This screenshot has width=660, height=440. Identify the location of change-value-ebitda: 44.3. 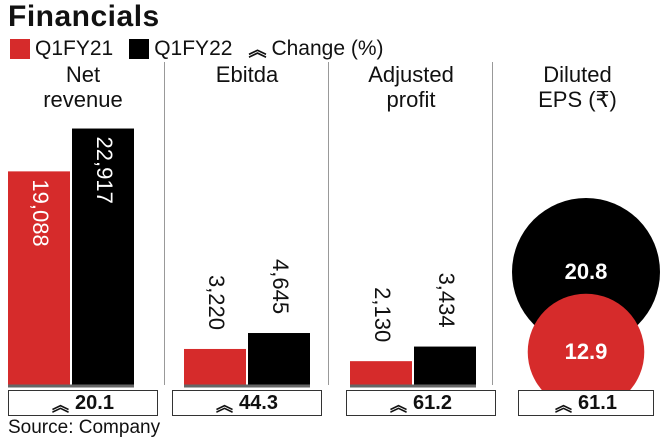
(258, 402).